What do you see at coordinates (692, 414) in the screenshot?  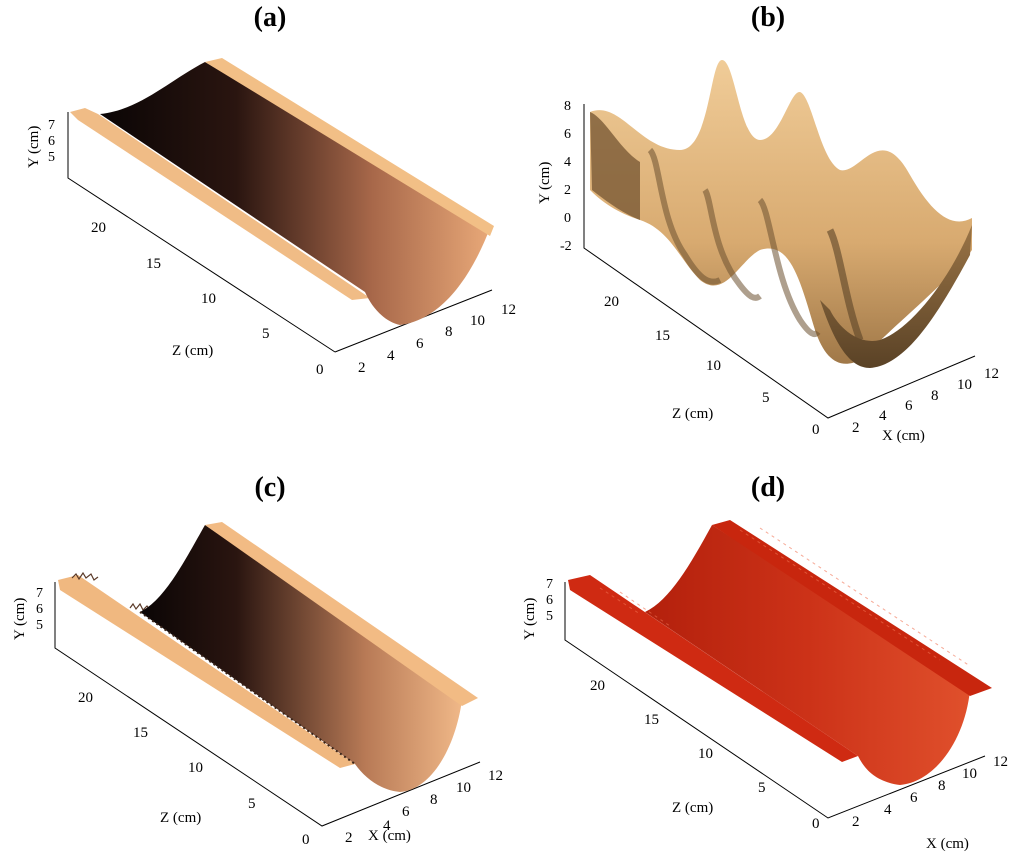 I see `panel-b-z-axis-label: Z (cm)` at bounding box center [692, 414].